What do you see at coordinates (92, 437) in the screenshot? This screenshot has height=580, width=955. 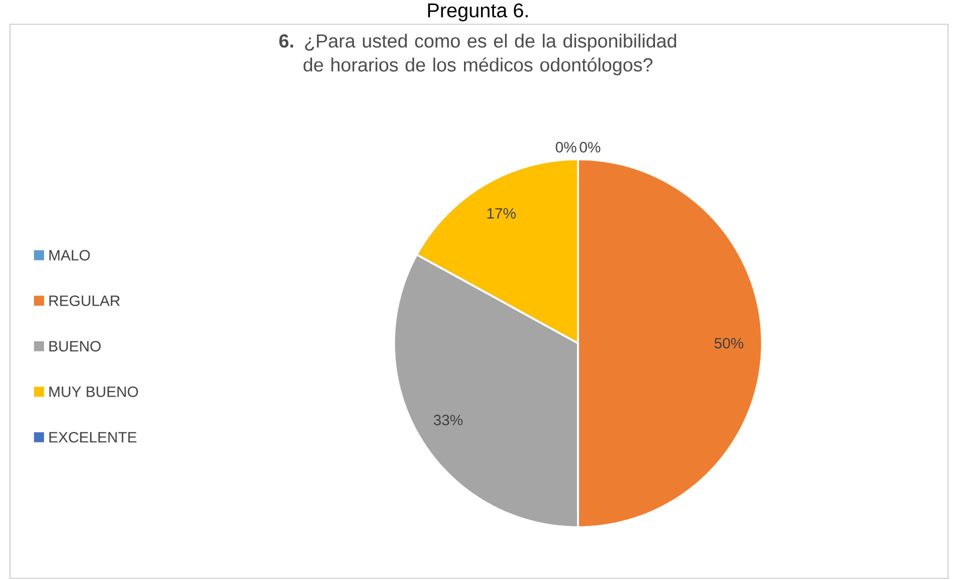 I see `legend-label: EXCELENTE` at bounding box center [92, 437].